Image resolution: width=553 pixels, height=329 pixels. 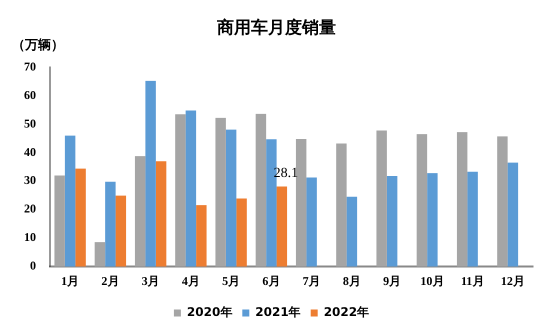 What do you see at coordinates (110, 281) in the screenshot?
I see `x-tick-label: 2月` at bounding box center [110, 281].